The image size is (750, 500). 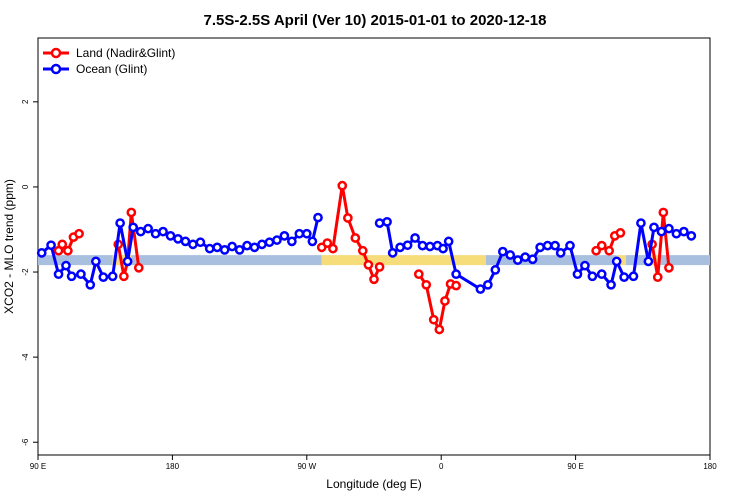 I want to click on x-tick-label: 180, so click(x=173, y=466).